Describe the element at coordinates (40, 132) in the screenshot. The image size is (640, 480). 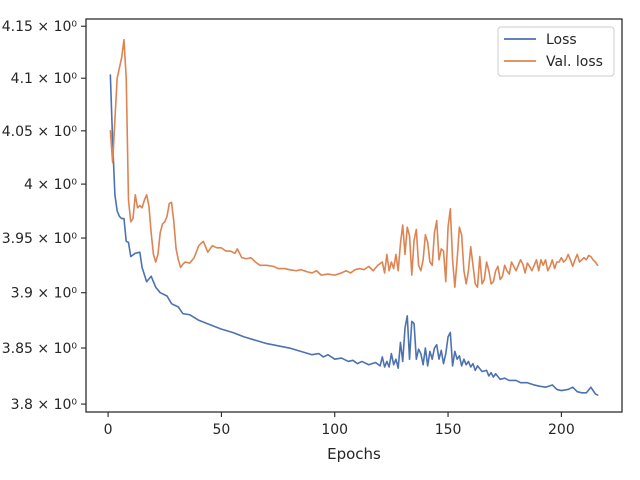
I see `y-tick-label: 4.05 × 10⁰` at that location.